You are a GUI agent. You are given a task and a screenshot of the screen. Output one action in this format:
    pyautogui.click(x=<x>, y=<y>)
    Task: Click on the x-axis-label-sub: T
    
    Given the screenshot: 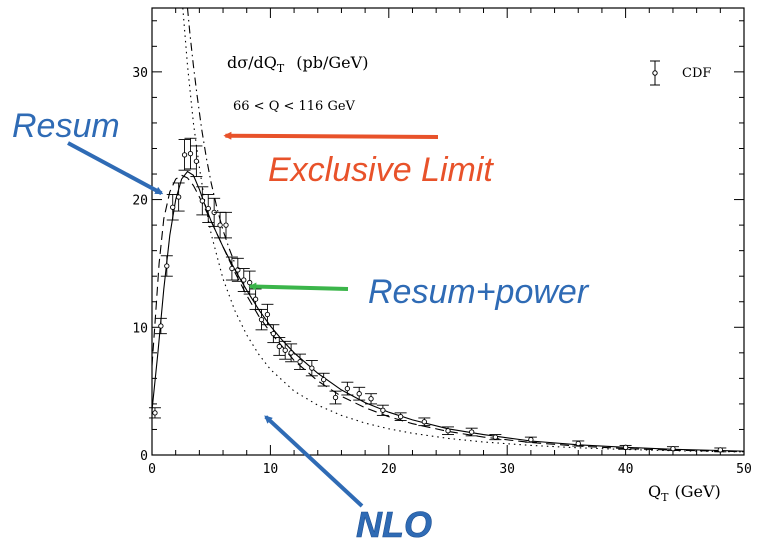 What is the action you would take?
    pyautogui.click(x=665, y=497)
    